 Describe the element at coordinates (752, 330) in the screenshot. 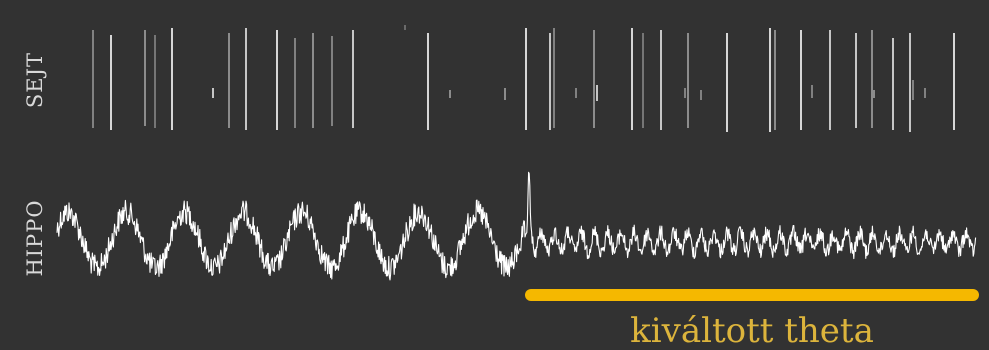

I see `evoked-theta-label: kiváltott theta` at that location.